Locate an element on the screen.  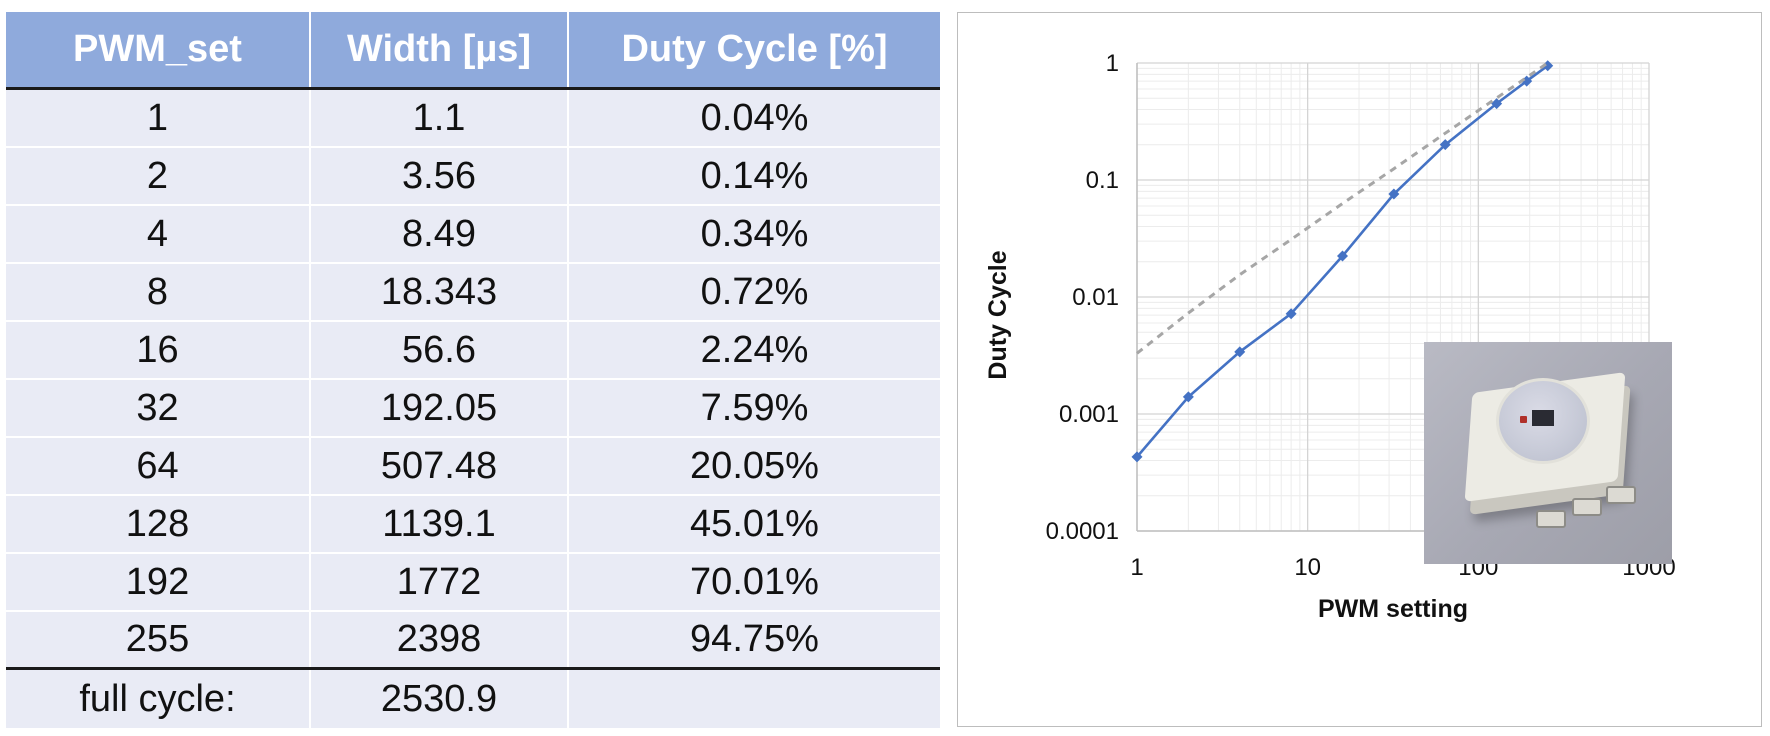
cell-duty-cycle: 0.34% is located at coordinates (753, 234).